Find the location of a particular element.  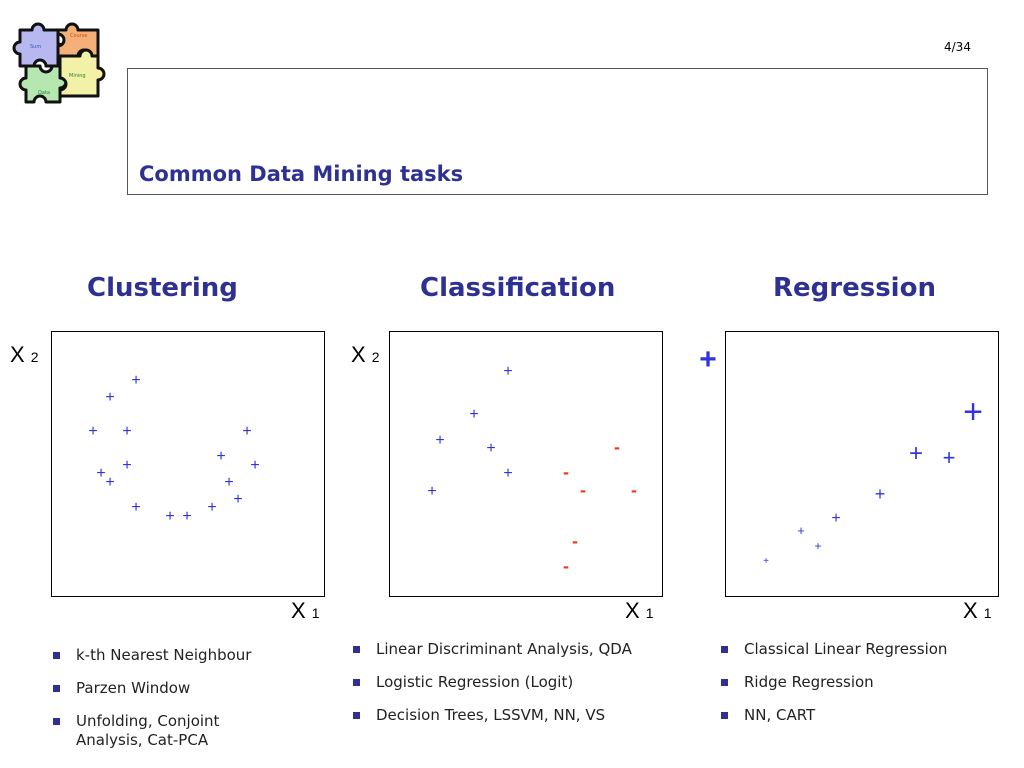

list-item: Linear Discriminant Analysis, QDA is located at coordinates (515, 649).